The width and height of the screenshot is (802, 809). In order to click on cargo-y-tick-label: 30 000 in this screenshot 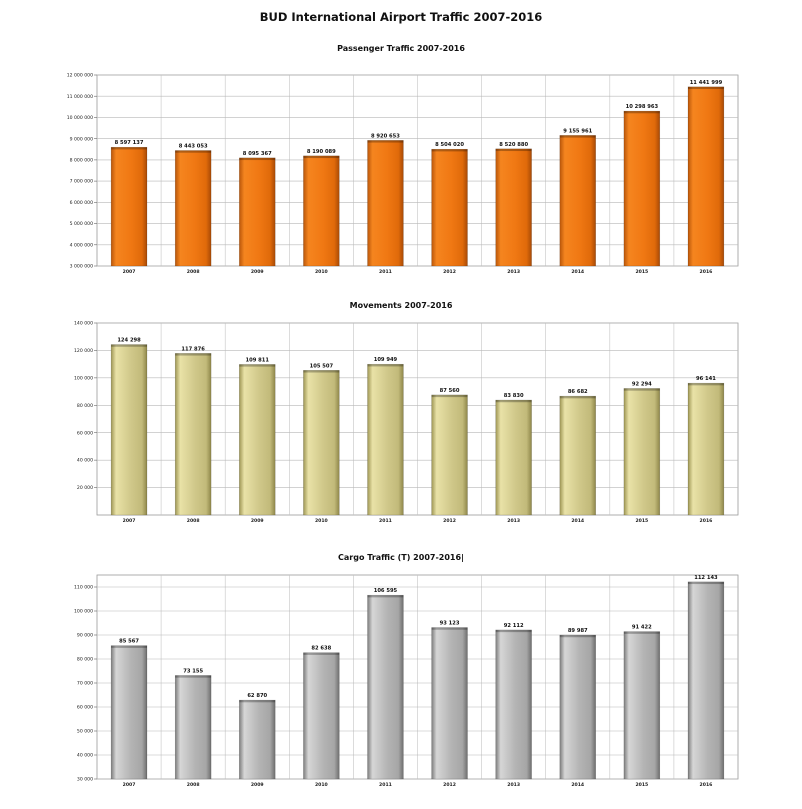, I will do `click(85, 780)`.